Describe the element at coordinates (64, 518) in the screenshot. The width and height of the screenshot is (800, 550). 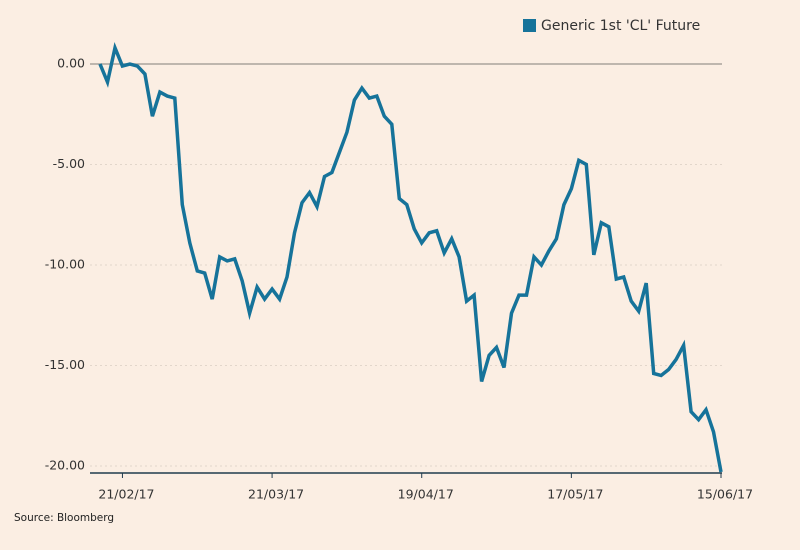
I see `source-note: Source: Bloomberg` at that location.